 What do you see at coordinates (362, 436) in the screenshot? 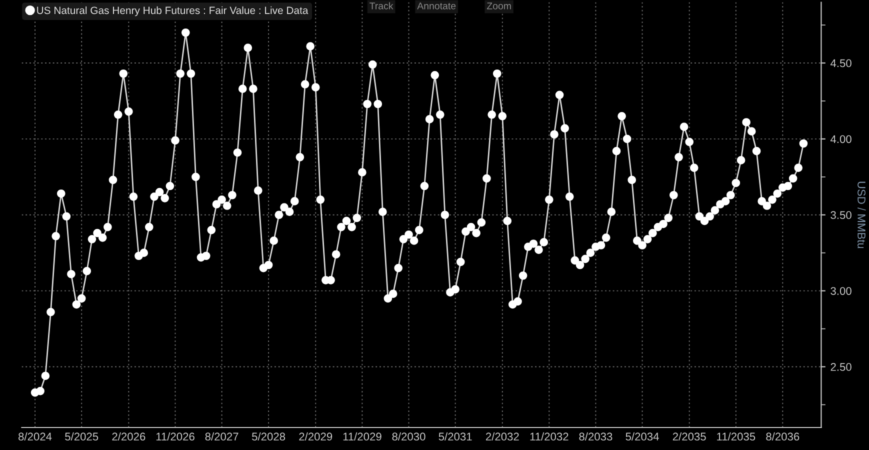
I see `x-tick-label: 11/2029` at bounding box center [362, 436].